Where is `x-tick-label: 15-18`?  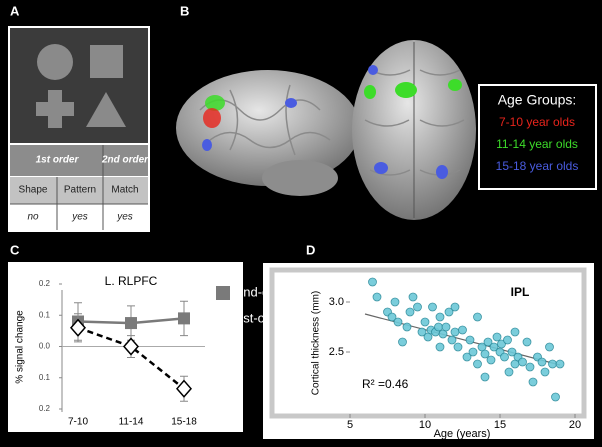
x-tick-label: 15-18 is located at coordinates (184, 422).